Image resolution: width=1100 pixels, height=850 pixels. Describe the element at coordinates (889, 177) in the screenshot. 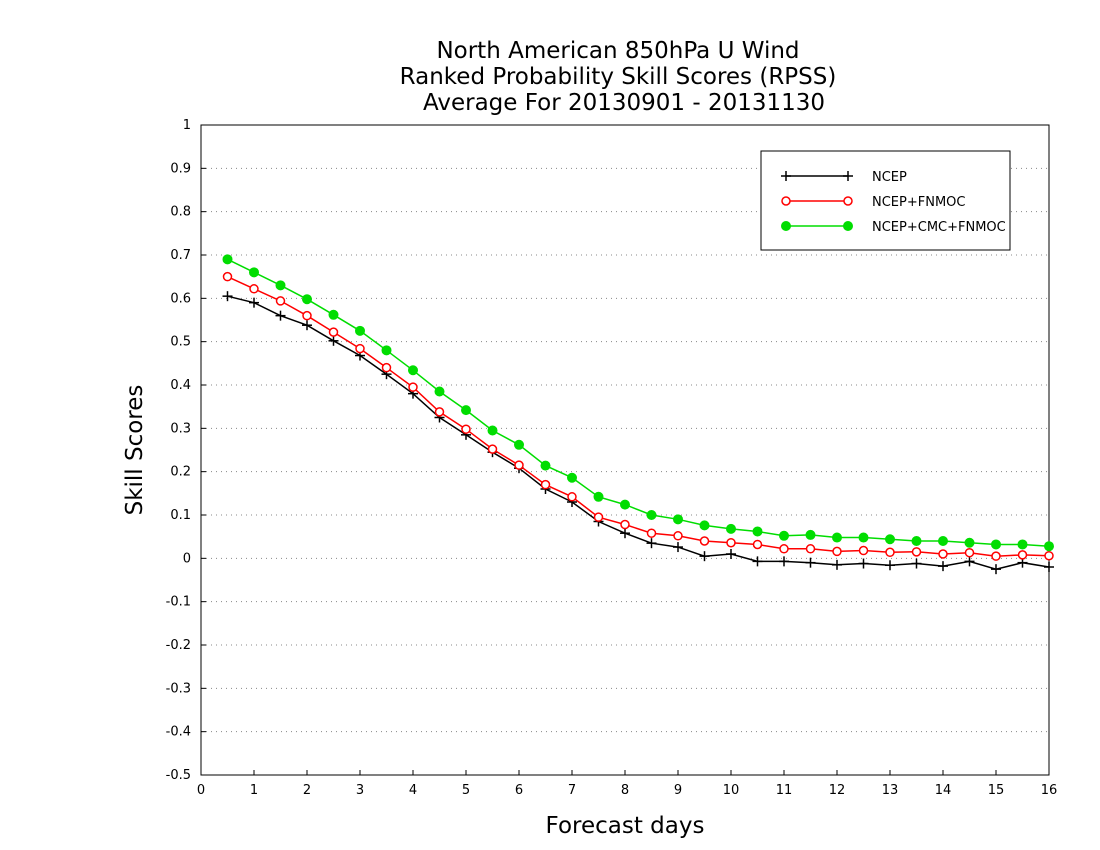

I see `legend-label: NCEP` at that location.